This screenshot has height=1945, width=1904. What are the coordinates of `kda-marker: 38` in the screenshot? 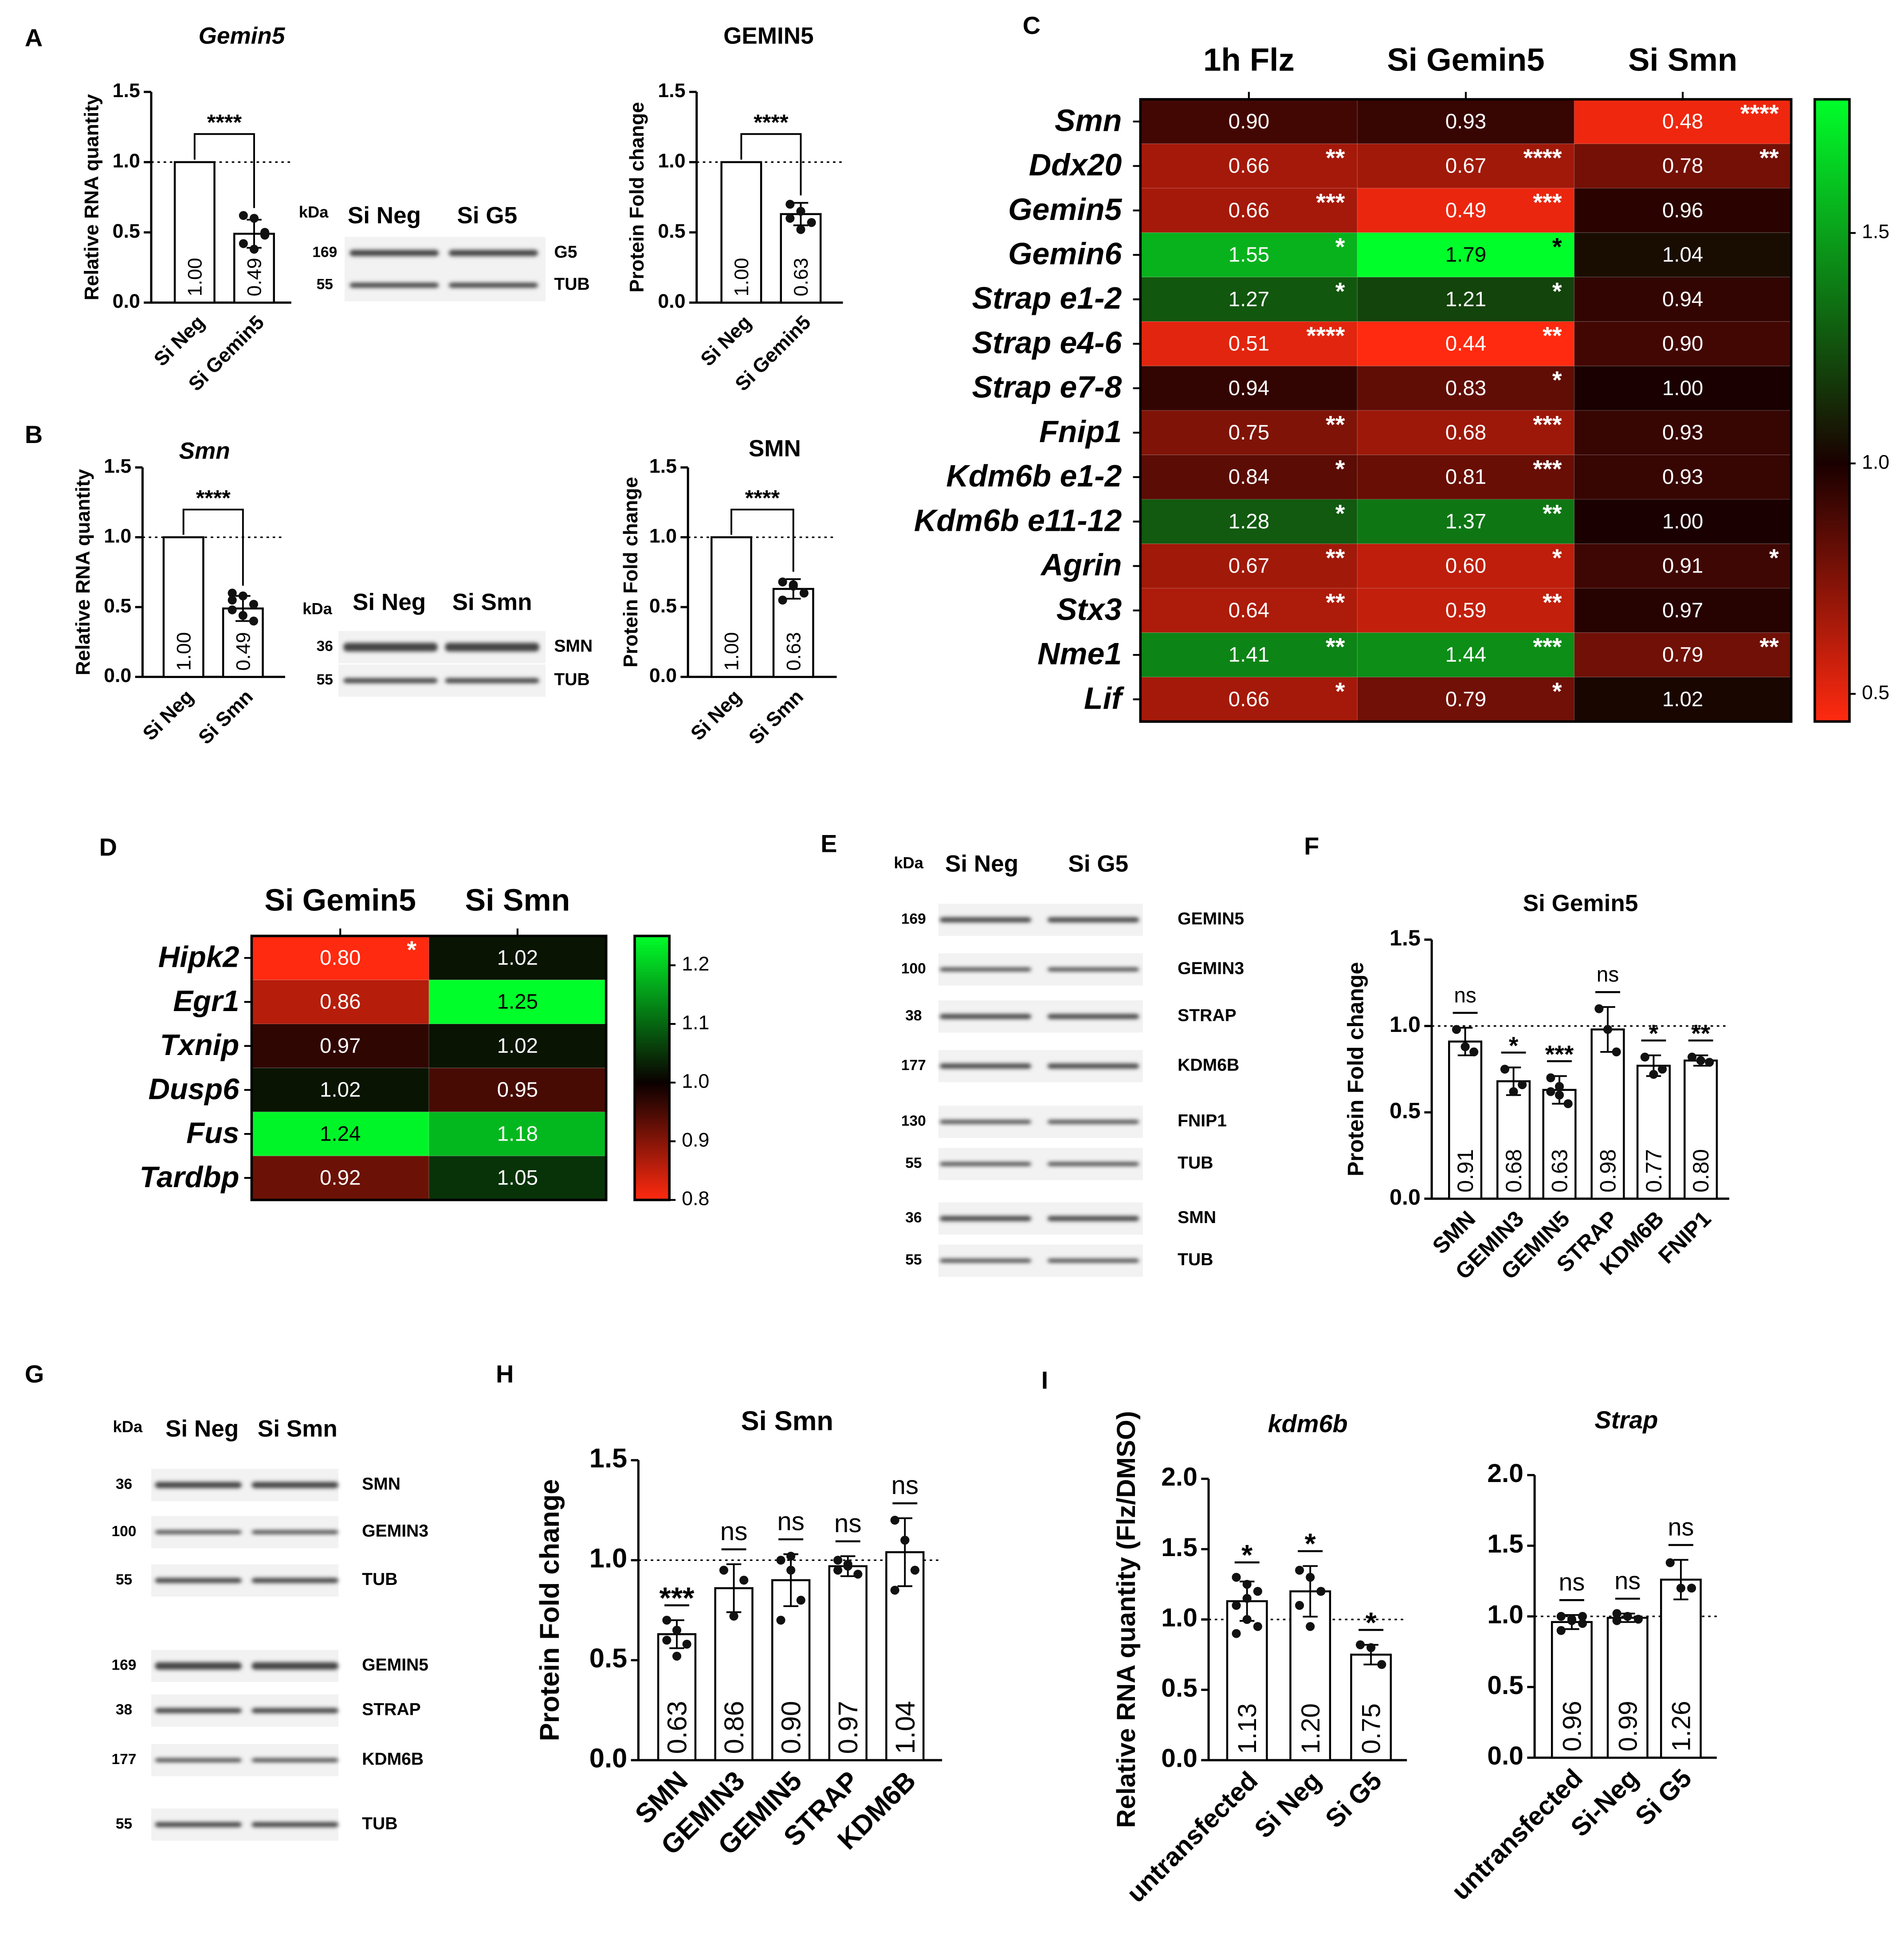 It's located at (913, 1016).